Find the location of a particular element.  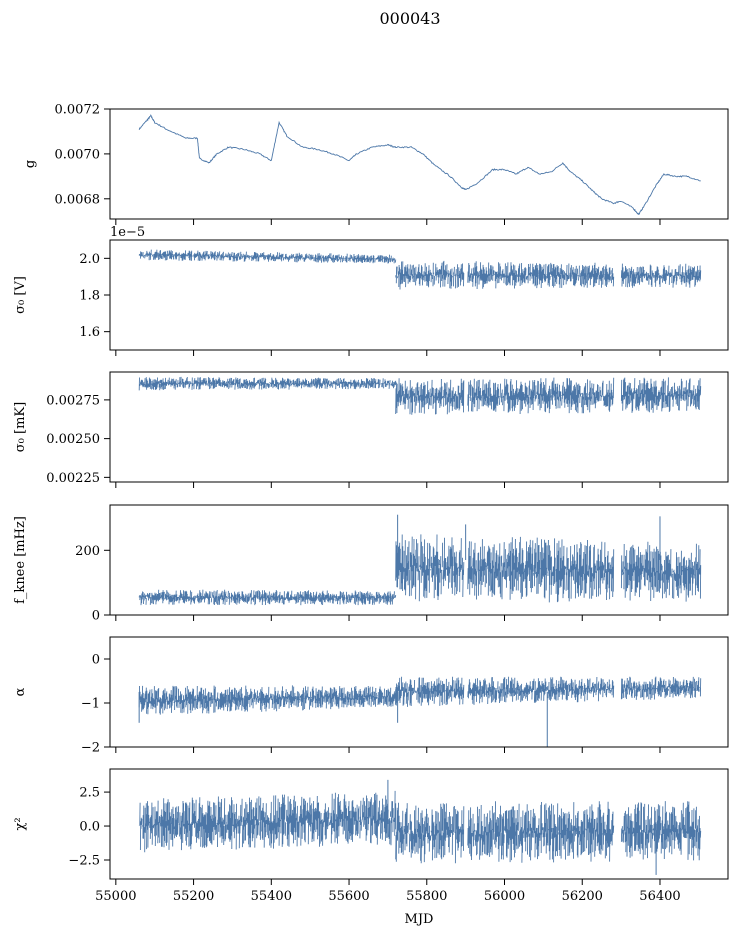

y-tick-label: 2.5 is located at coordinates (89, 793).